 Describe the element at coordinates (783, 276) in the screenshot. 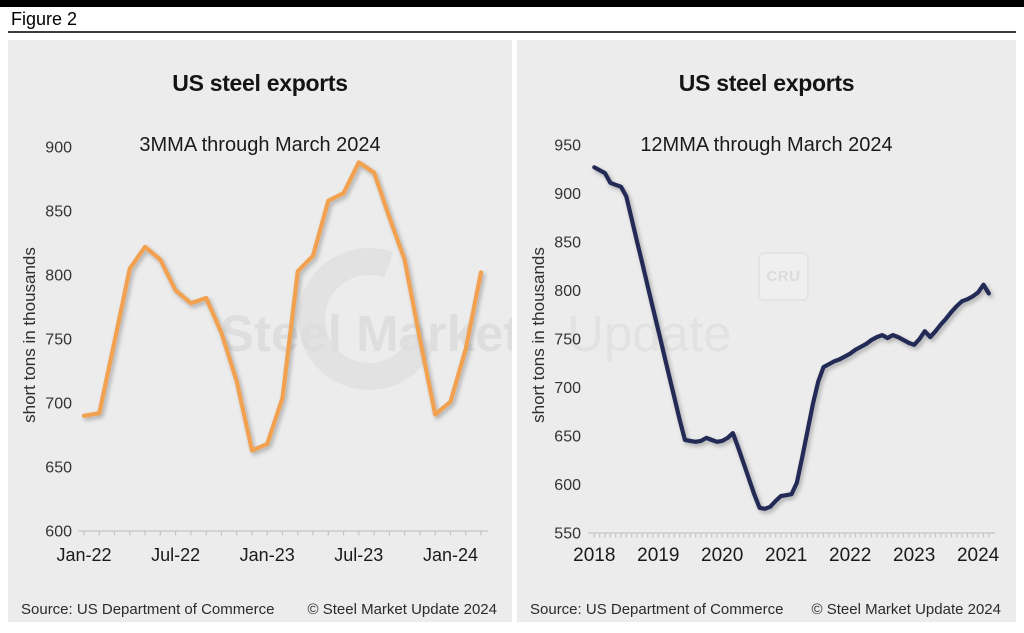

I see `cru-logo-watermark-icon: CRU` at that location.